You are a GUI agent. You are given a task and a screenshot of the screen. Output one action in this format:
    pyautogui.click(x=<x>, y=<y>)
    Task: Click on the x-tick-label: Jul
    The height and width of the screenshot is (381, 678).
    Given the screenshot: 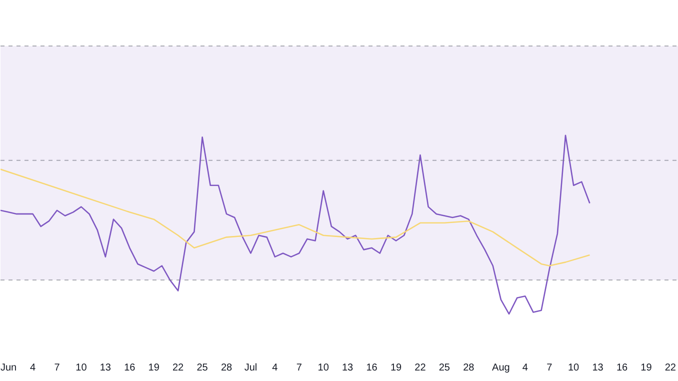 What is the action you would take?
    pyautogui.click(x=251, y=368)
    